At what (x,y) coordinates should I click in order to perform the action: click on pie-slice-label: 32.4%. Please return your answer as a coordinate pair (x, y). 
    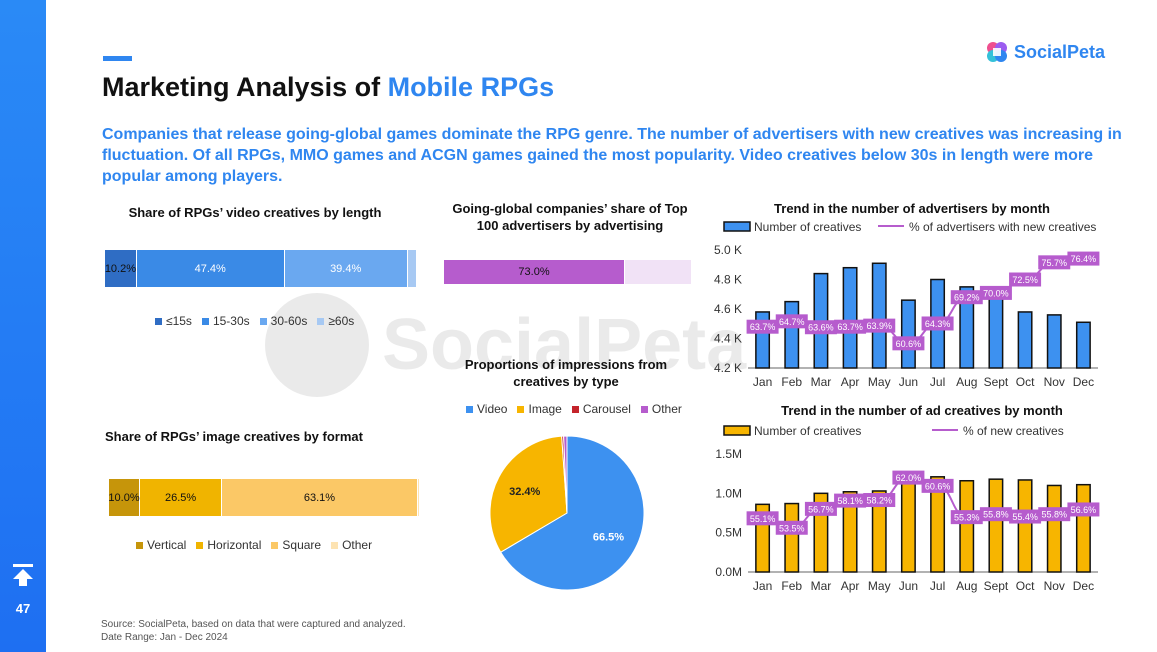
    Looking at the image, I should click on (524, 492).